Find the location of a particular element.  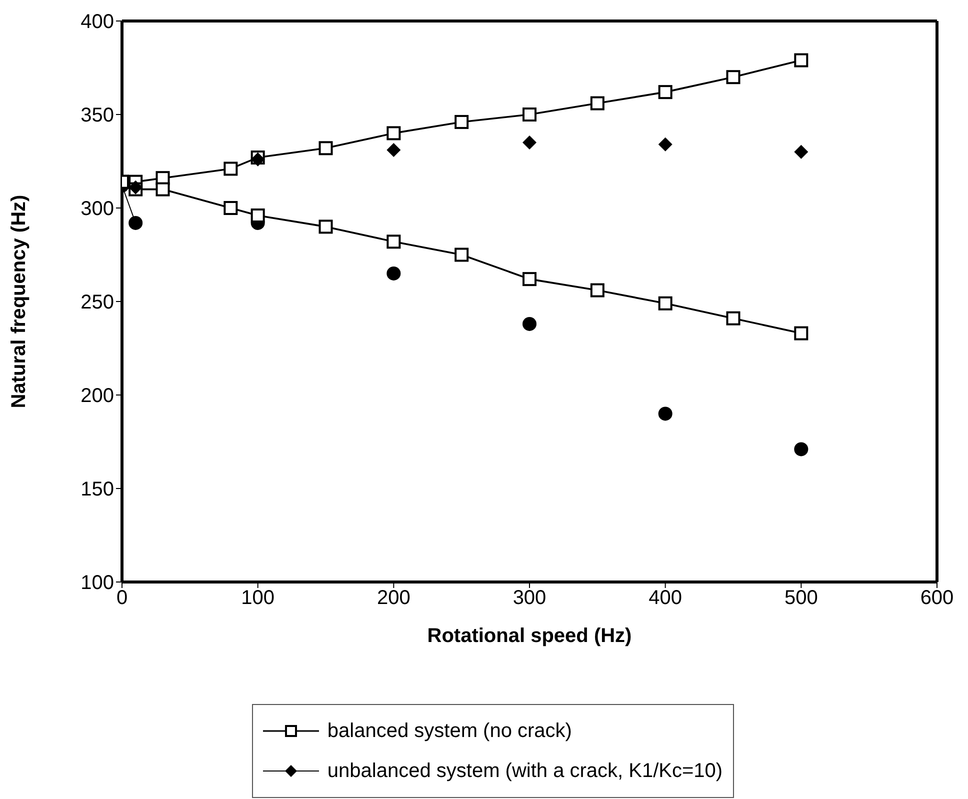

x-tick-label: 400 is located at coordinates (665, 598).